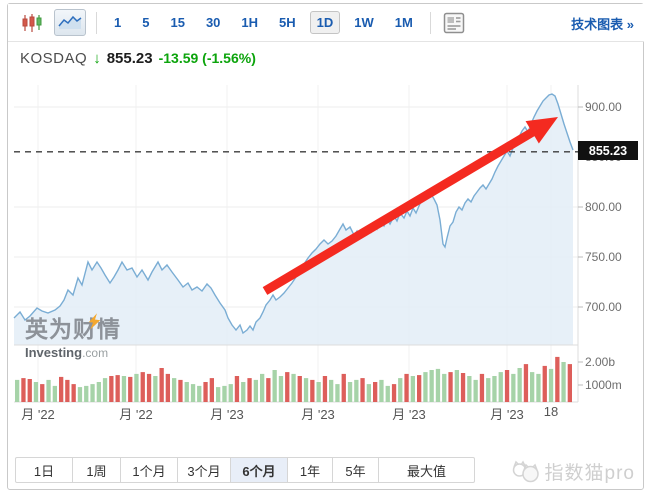  What do you see at coordinates (603, 385) in the screenshot?
I see `volume-axis-label: 1000m` at bounding box center [603, 385].